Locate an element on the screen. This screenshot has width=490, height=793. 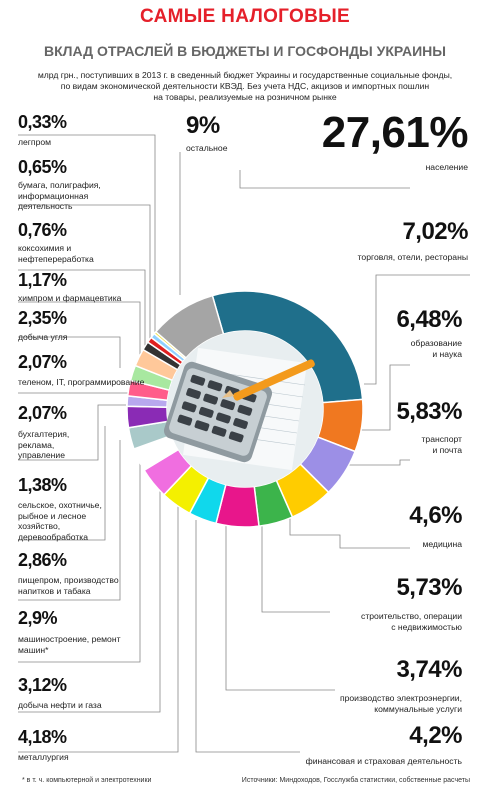
label-name: пищепром, производство is located at coordinates (68, 580).